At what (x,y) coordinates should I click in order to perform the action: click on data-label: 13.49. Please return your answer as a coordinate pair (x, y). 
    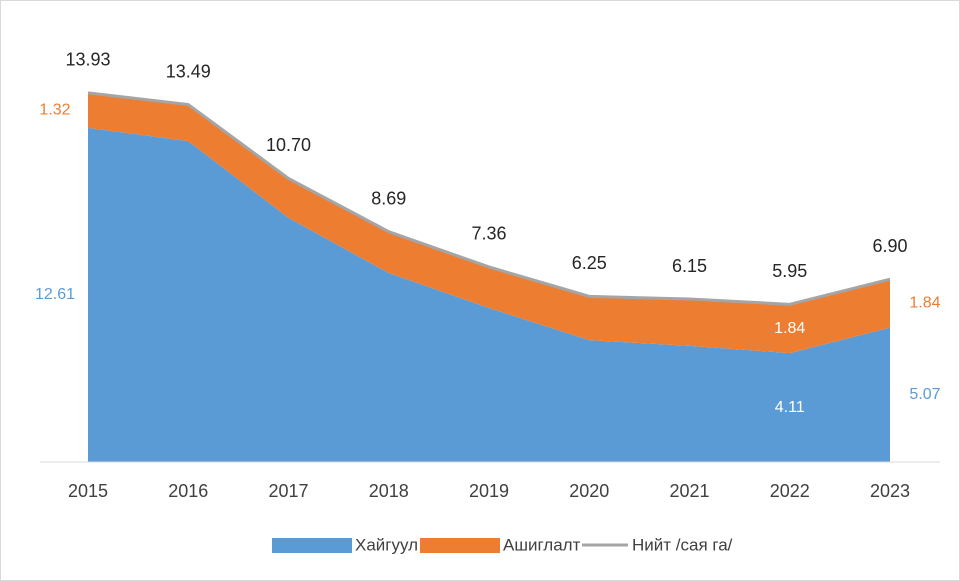
    Looking at the image, I should click on (188, 71).